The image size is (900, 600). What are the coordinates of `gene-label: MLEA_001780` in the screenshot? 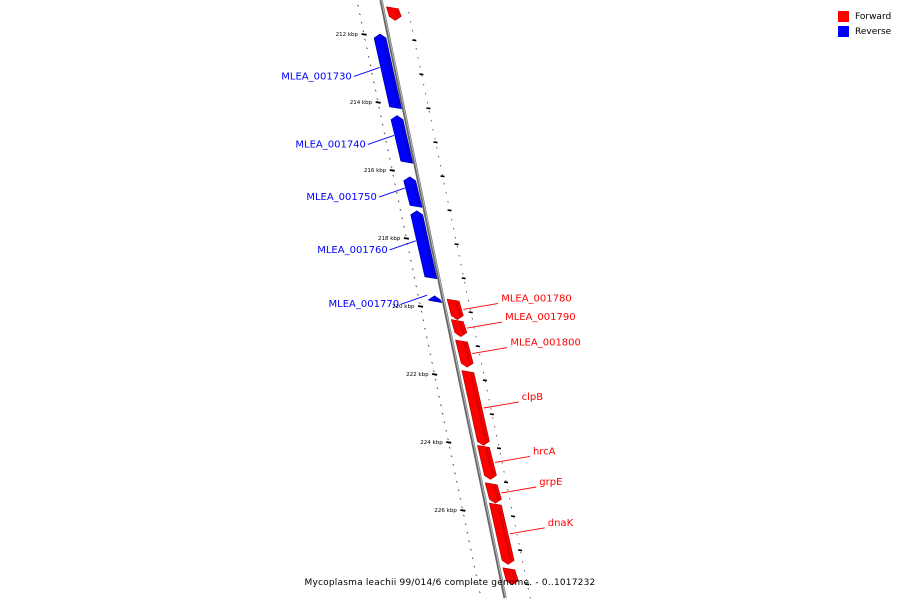 It's located at (536, 298).